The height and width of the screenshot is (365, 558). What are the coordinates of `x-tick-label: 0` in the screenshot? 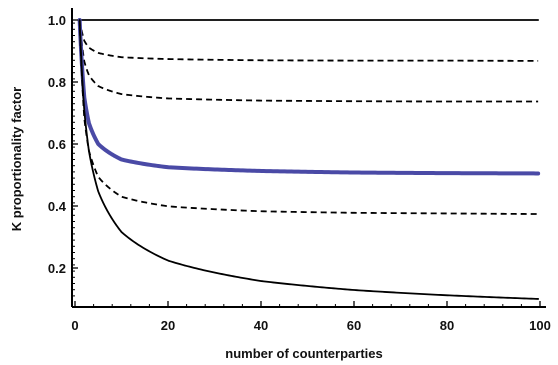 It's located at (74, 325).